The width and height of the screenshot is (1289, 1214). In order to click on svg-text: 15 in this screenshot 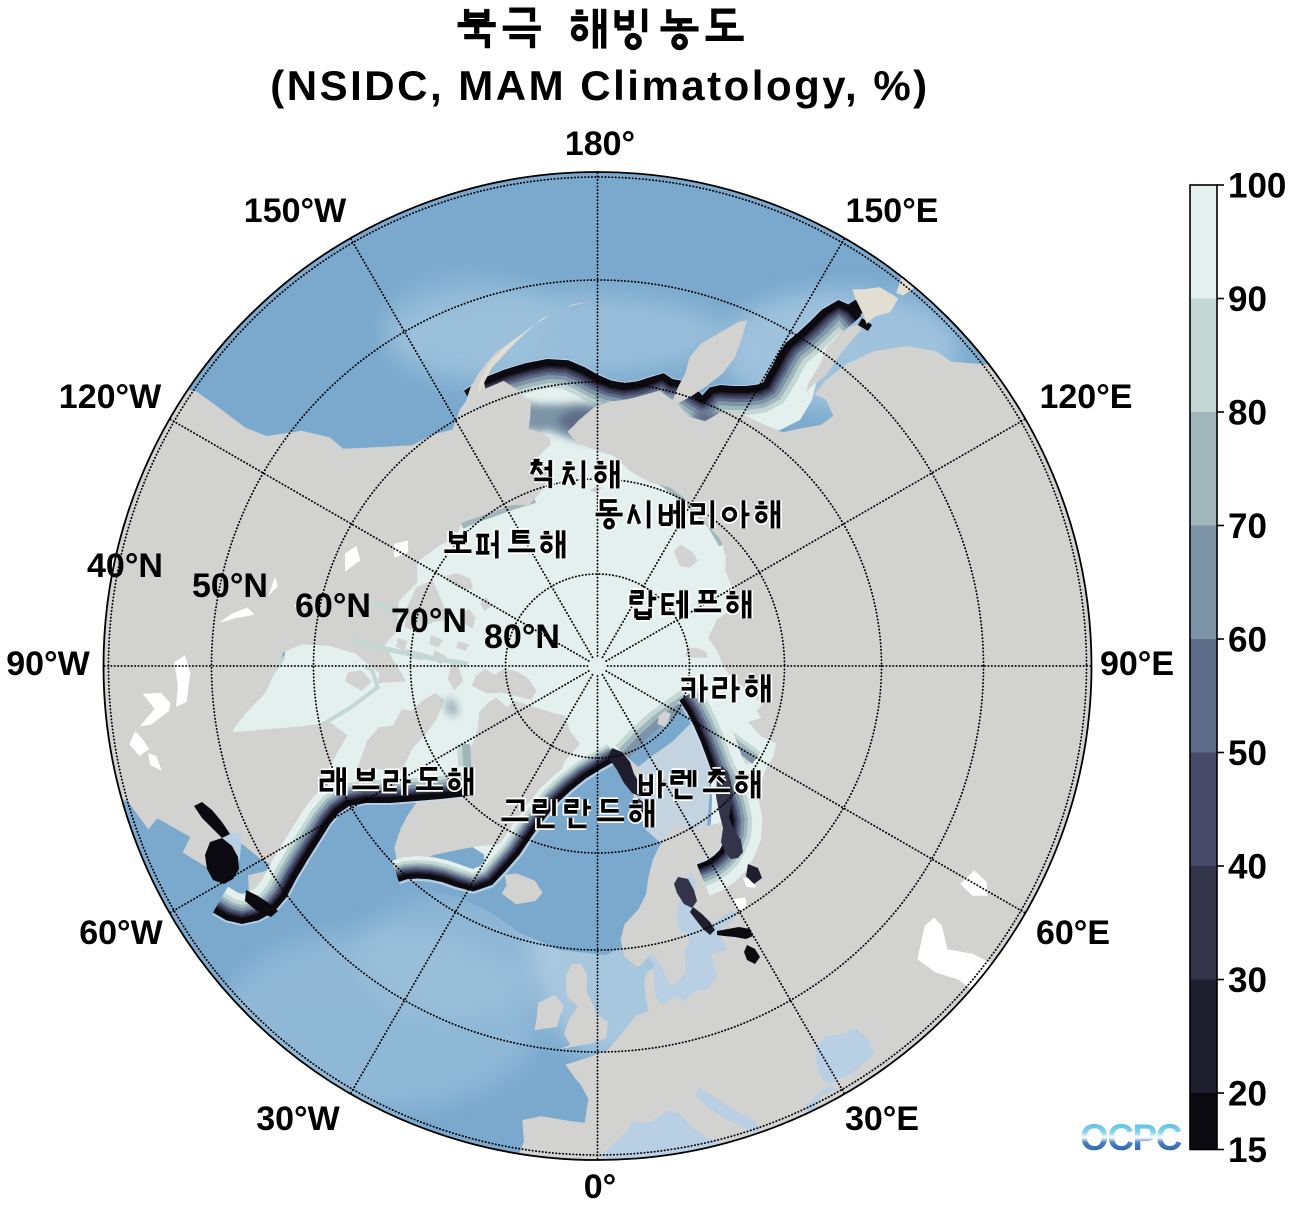, I will do `click(1247, 1150)`.